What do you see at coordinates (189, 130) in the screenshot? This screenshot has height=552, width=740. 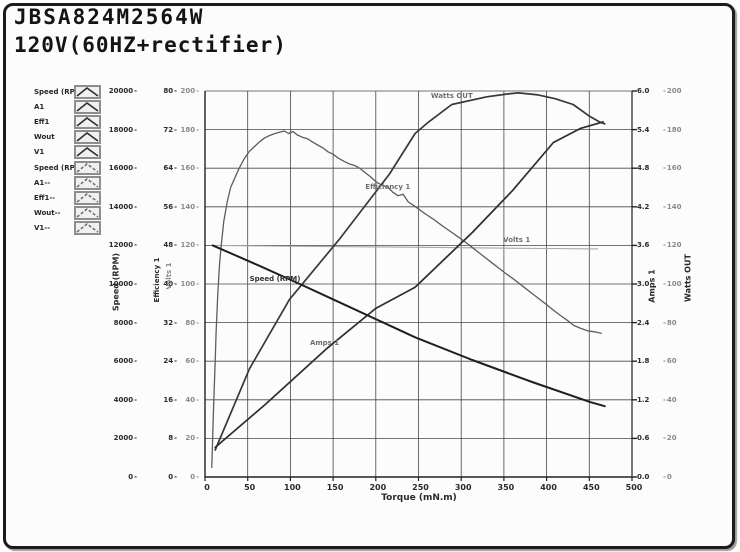 I see `volts-tick-label: 180` at bounding box center [189, 130].